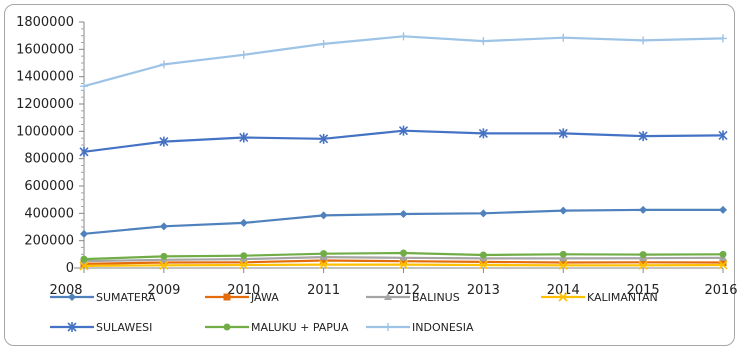  What do you see at coordinates (49, 159) in the screenshot?
I see `y-tick-label: 800000` at bounding box center [49, 159].